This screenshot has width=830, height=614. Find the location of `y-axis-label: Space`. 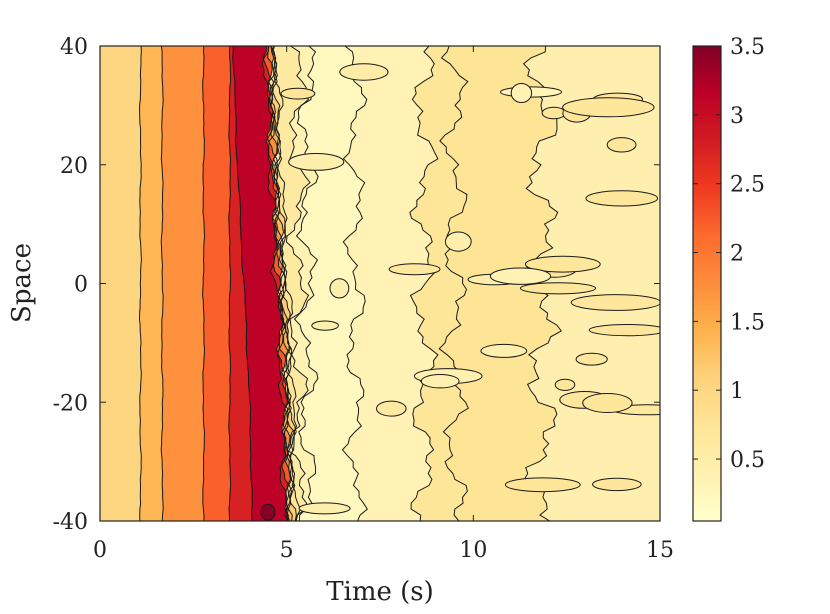

y-axis-label: Space is located at coordinates (22, 283).